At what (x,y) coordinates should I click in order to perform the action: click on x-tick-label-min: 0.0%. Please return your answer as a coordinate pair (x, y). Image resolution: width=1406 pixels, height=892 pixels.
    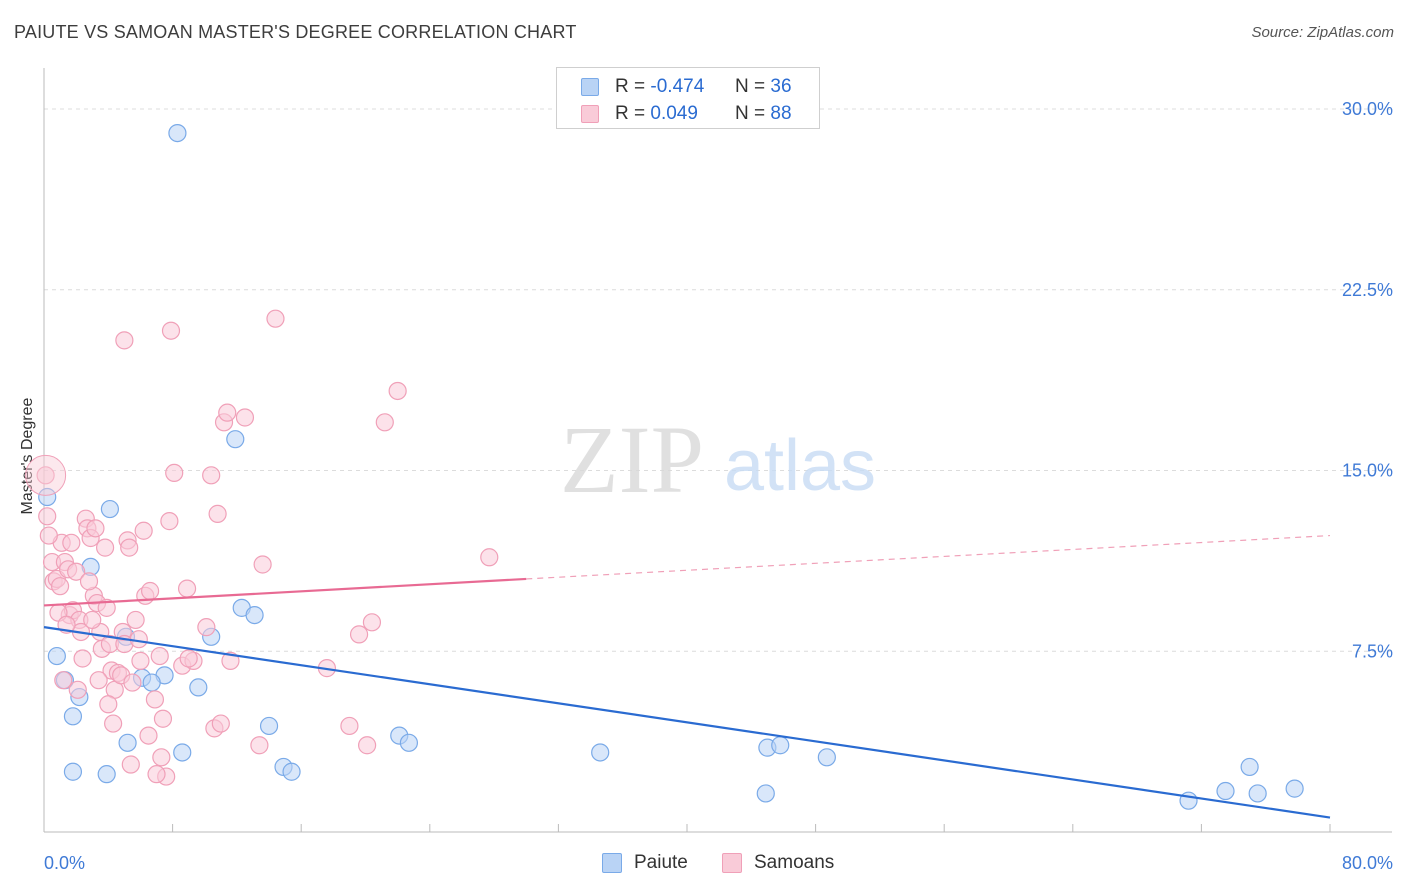
    Looking at the image, I should click on (64, 863).